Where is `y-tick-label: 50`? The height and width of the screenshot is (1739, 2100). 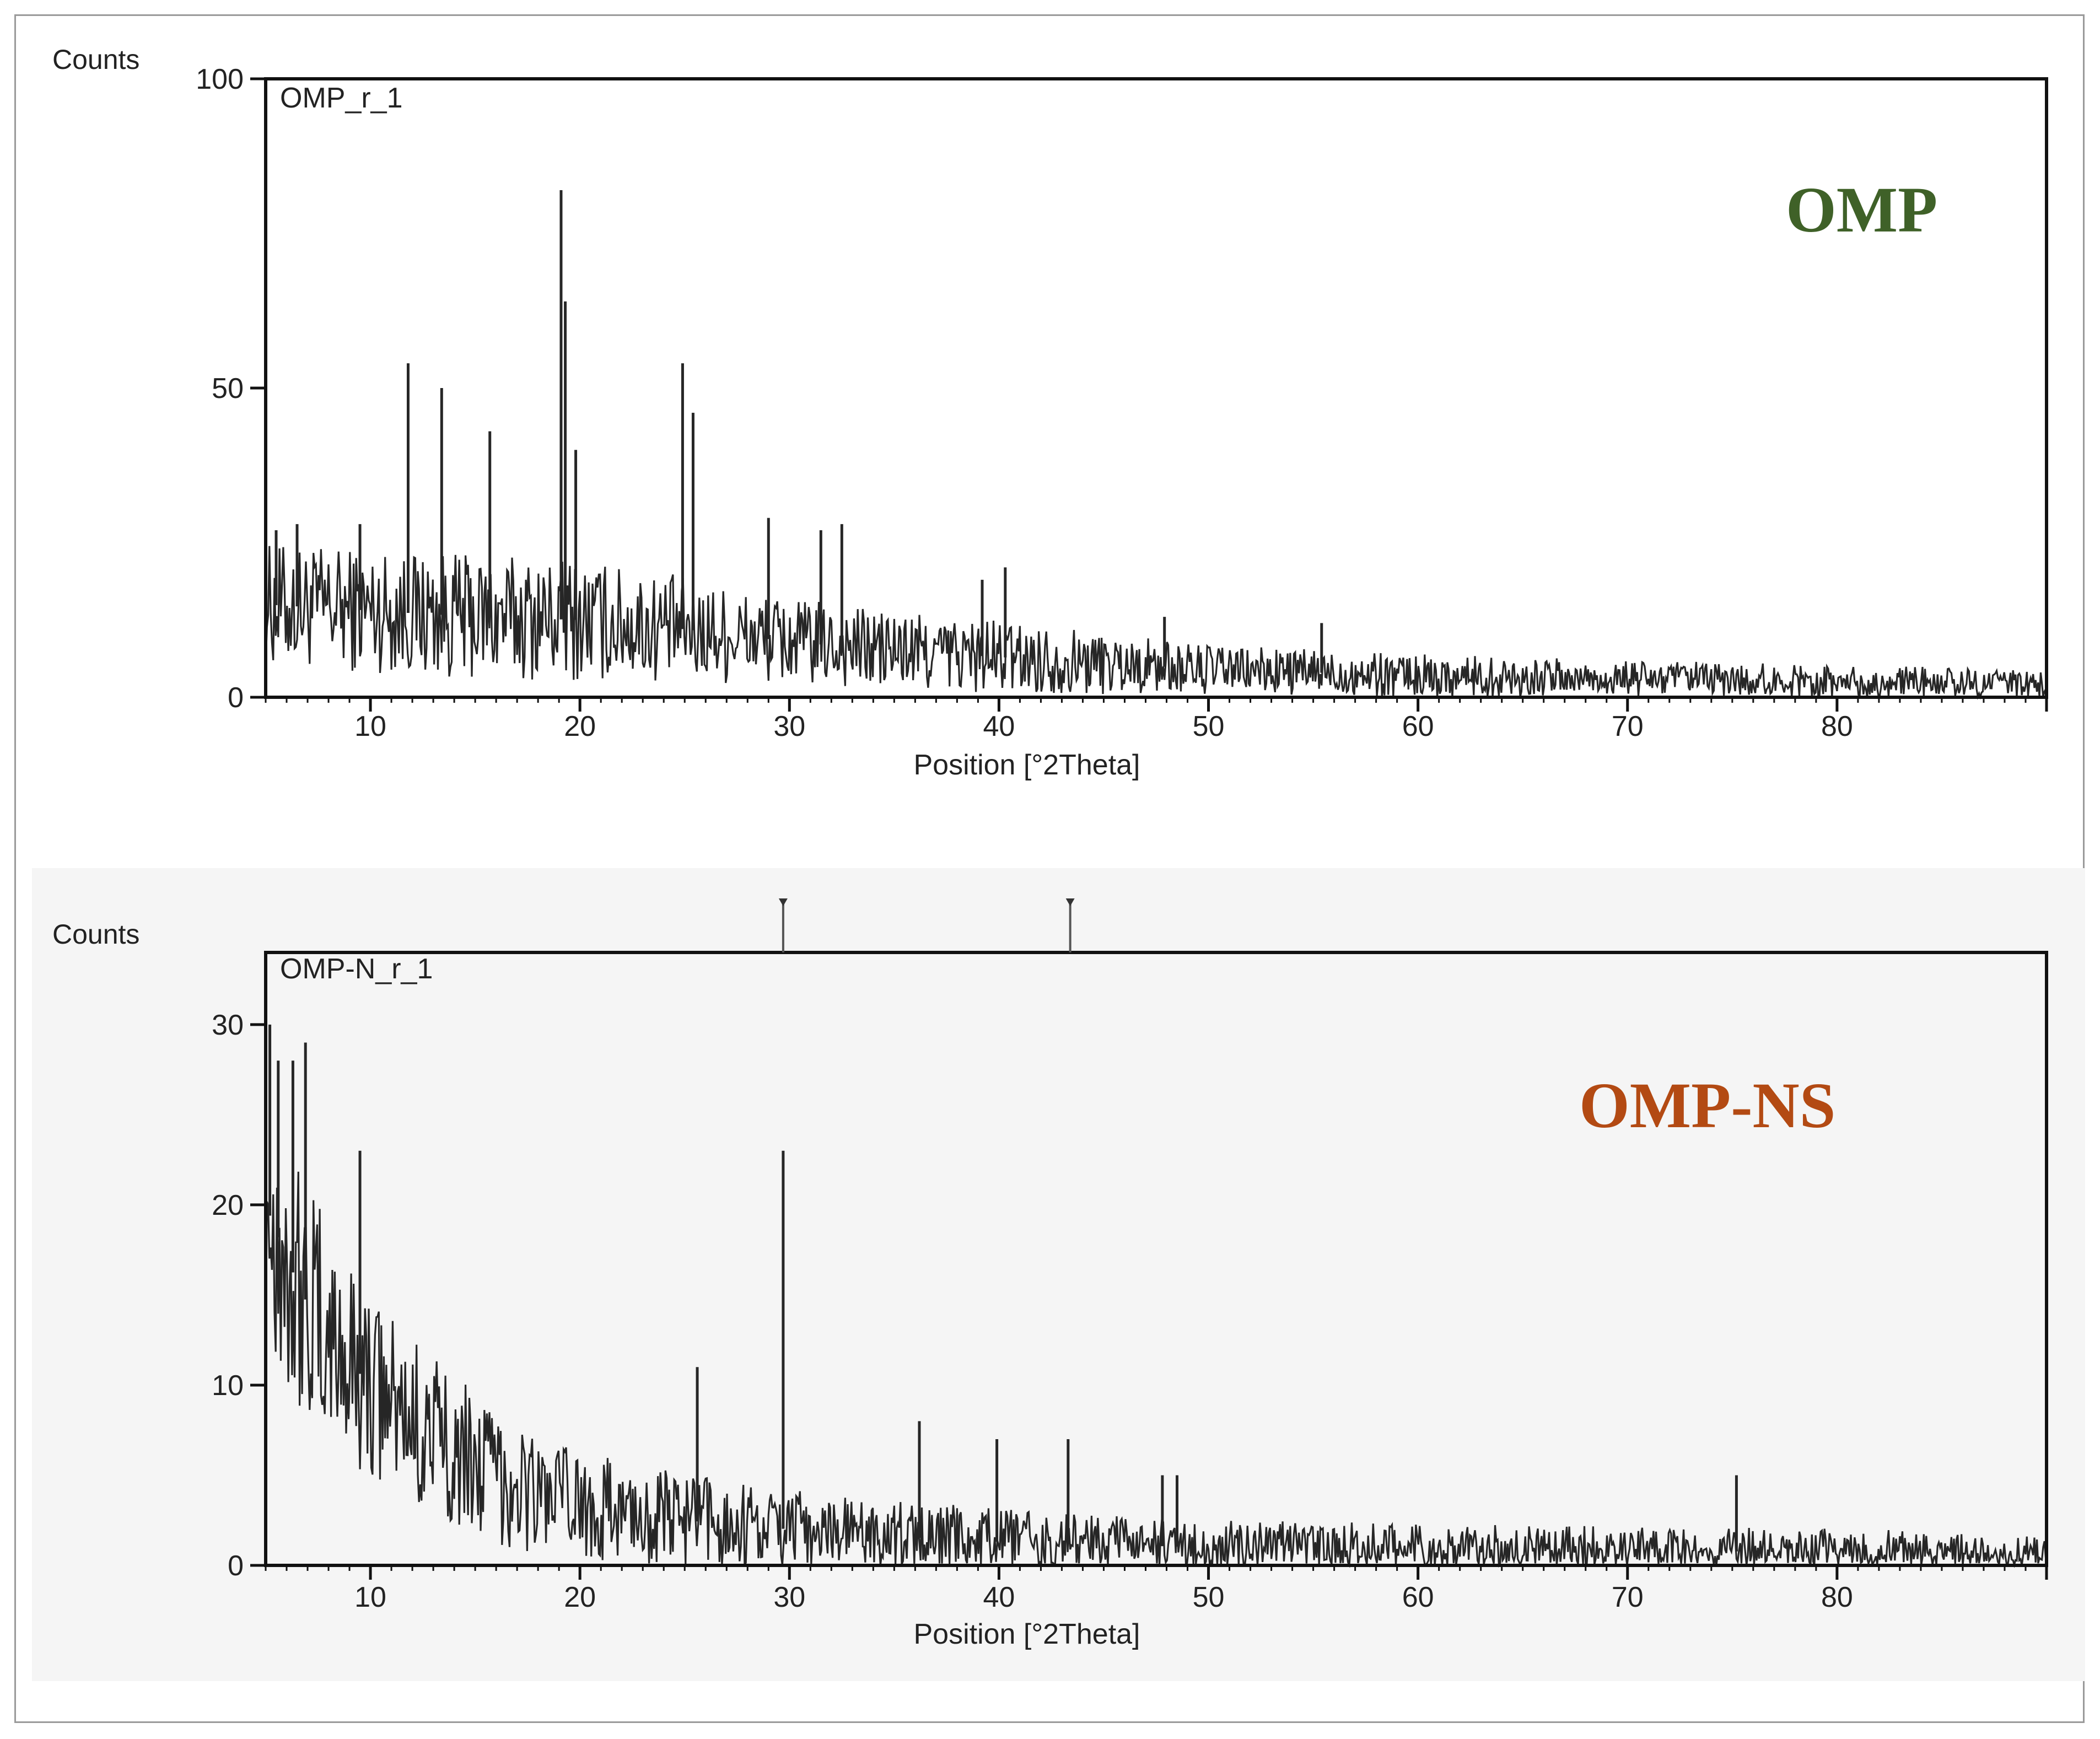 y-tick-label: 50 is located at coordinates (228, 389).